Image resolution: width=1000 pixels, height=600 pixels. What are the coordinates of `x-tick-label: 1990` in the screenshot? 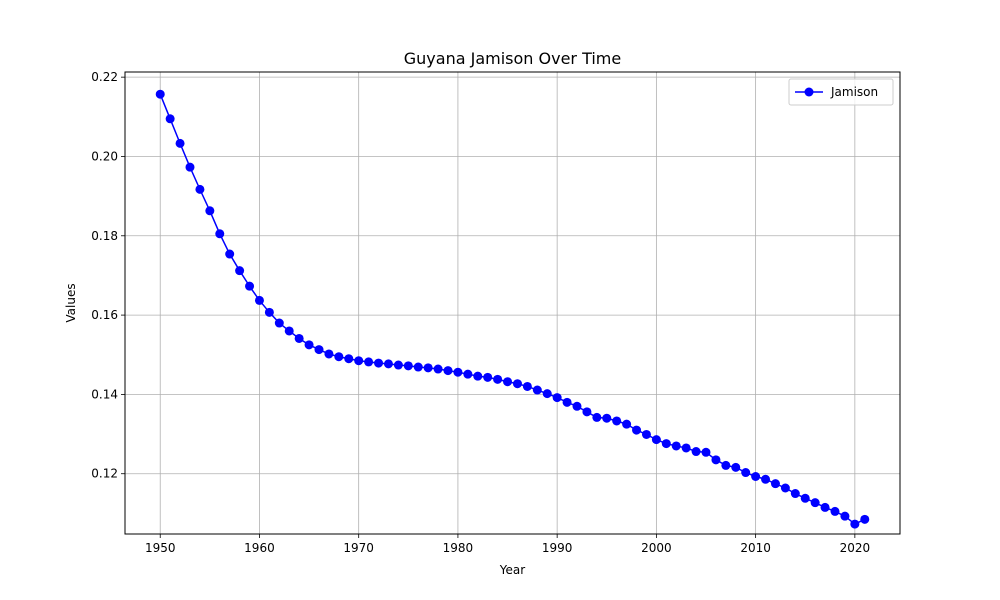 It's located at (557, 548).